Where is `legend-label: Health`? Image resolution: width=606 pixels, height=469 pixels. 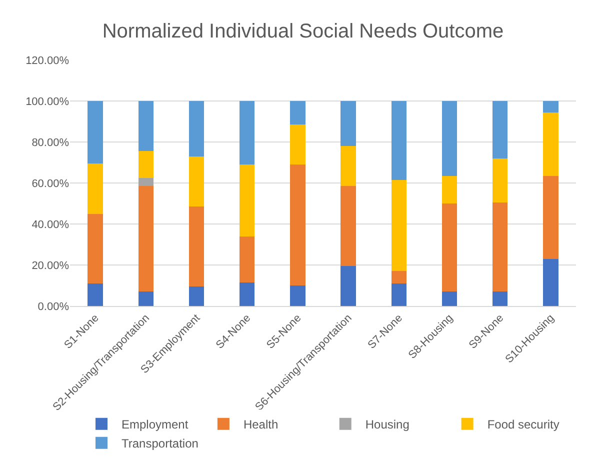
legend-label: Health is located at coordinates (260, 425).